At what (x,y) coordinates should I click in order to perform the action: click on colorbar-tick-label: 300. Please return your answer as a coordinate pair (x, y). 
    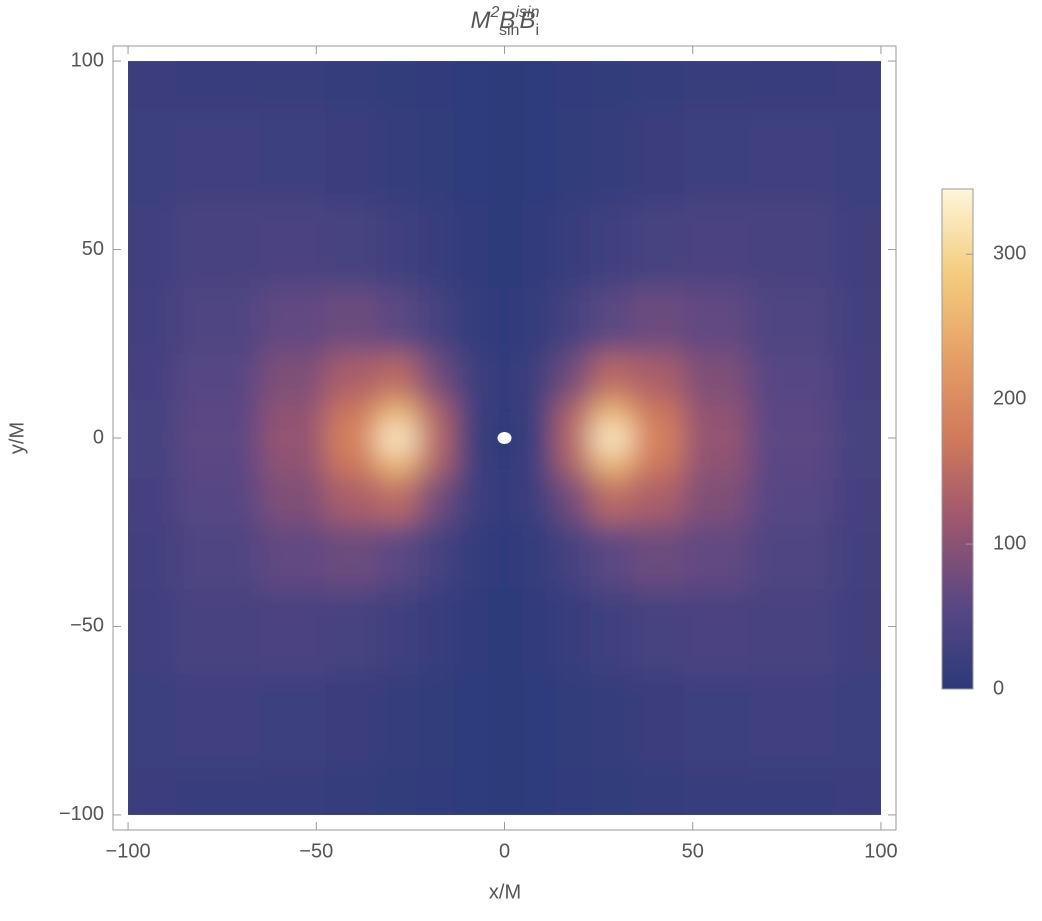
    Looking at the image, I should click on (1009, 253).